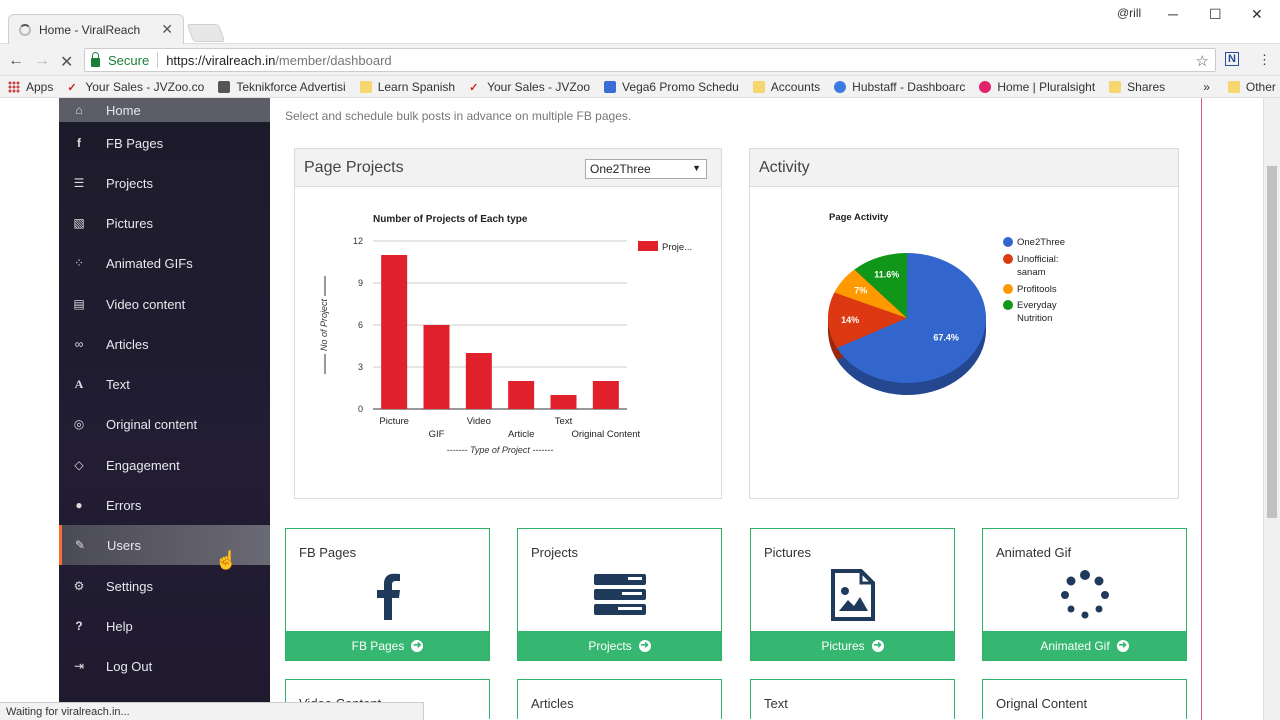 The width and height of the screenshot is (1280, 720). I want to click on more-bookmarks-button: », so click(1206, 86).